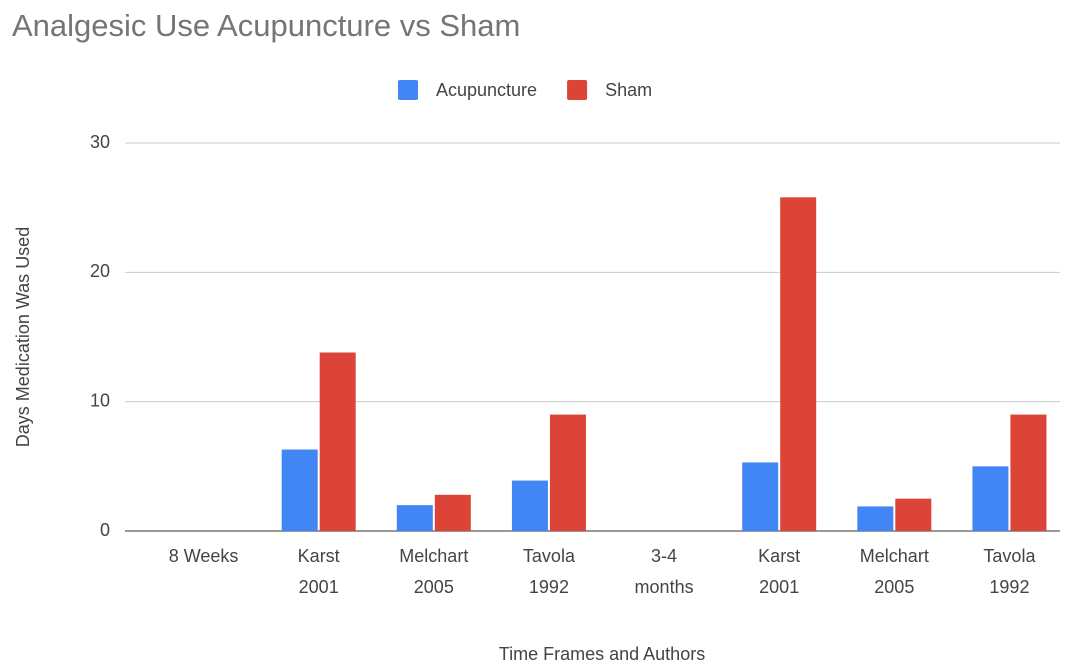 This screenshot has width=1079, height=665. Describe the element at coordinates (664, 587) in the screenshot. I see `x-tick-label: months` at that location.